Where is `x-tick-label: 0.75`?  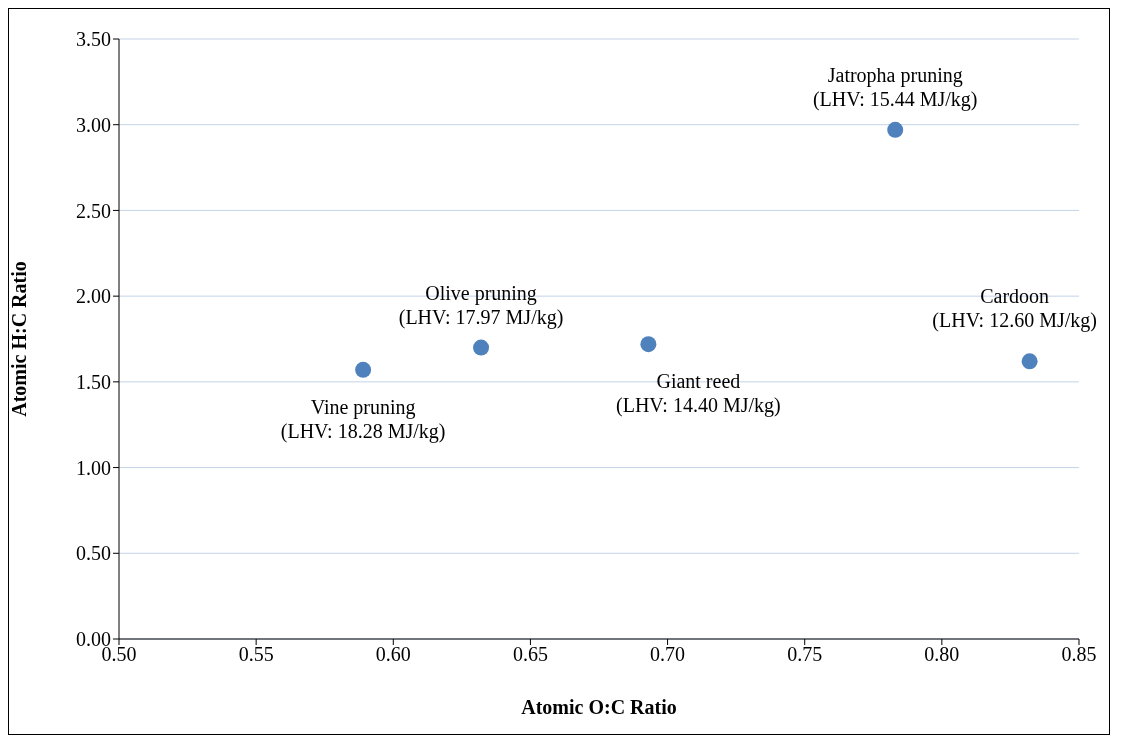 x-tick-label: 0.75 is located at coordinates (805, 654).